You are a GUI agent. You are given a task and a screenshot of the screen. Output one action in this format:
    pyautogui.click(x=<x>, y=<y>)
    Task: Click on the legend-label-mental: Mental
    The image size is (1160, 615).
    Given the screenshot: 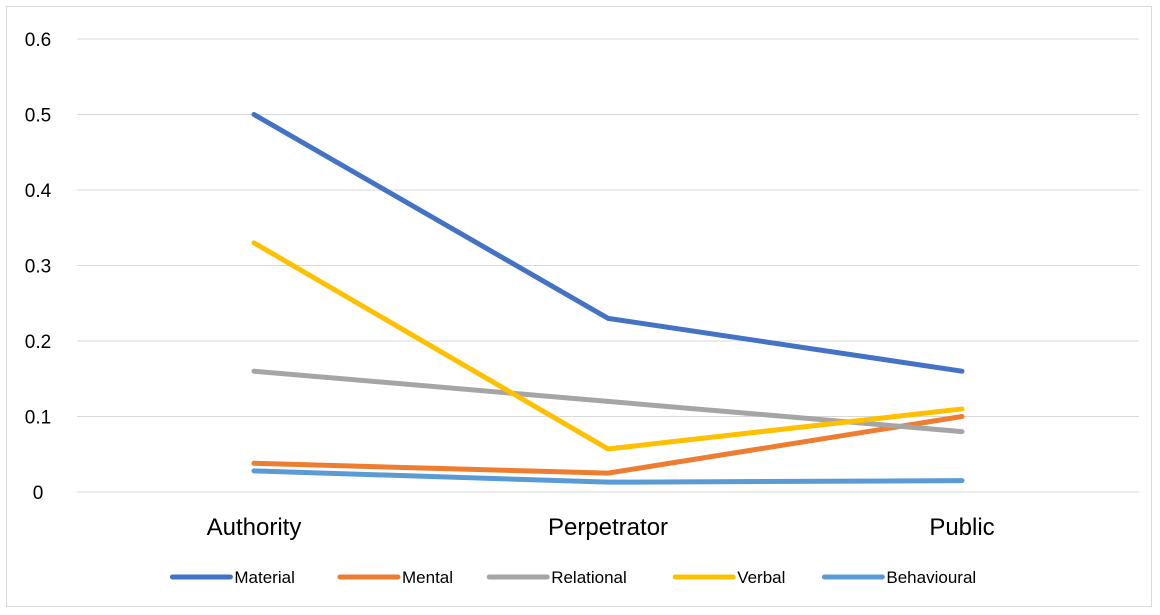 What is the action you would take?
    pyautogui.click(x=427, y=577)
    